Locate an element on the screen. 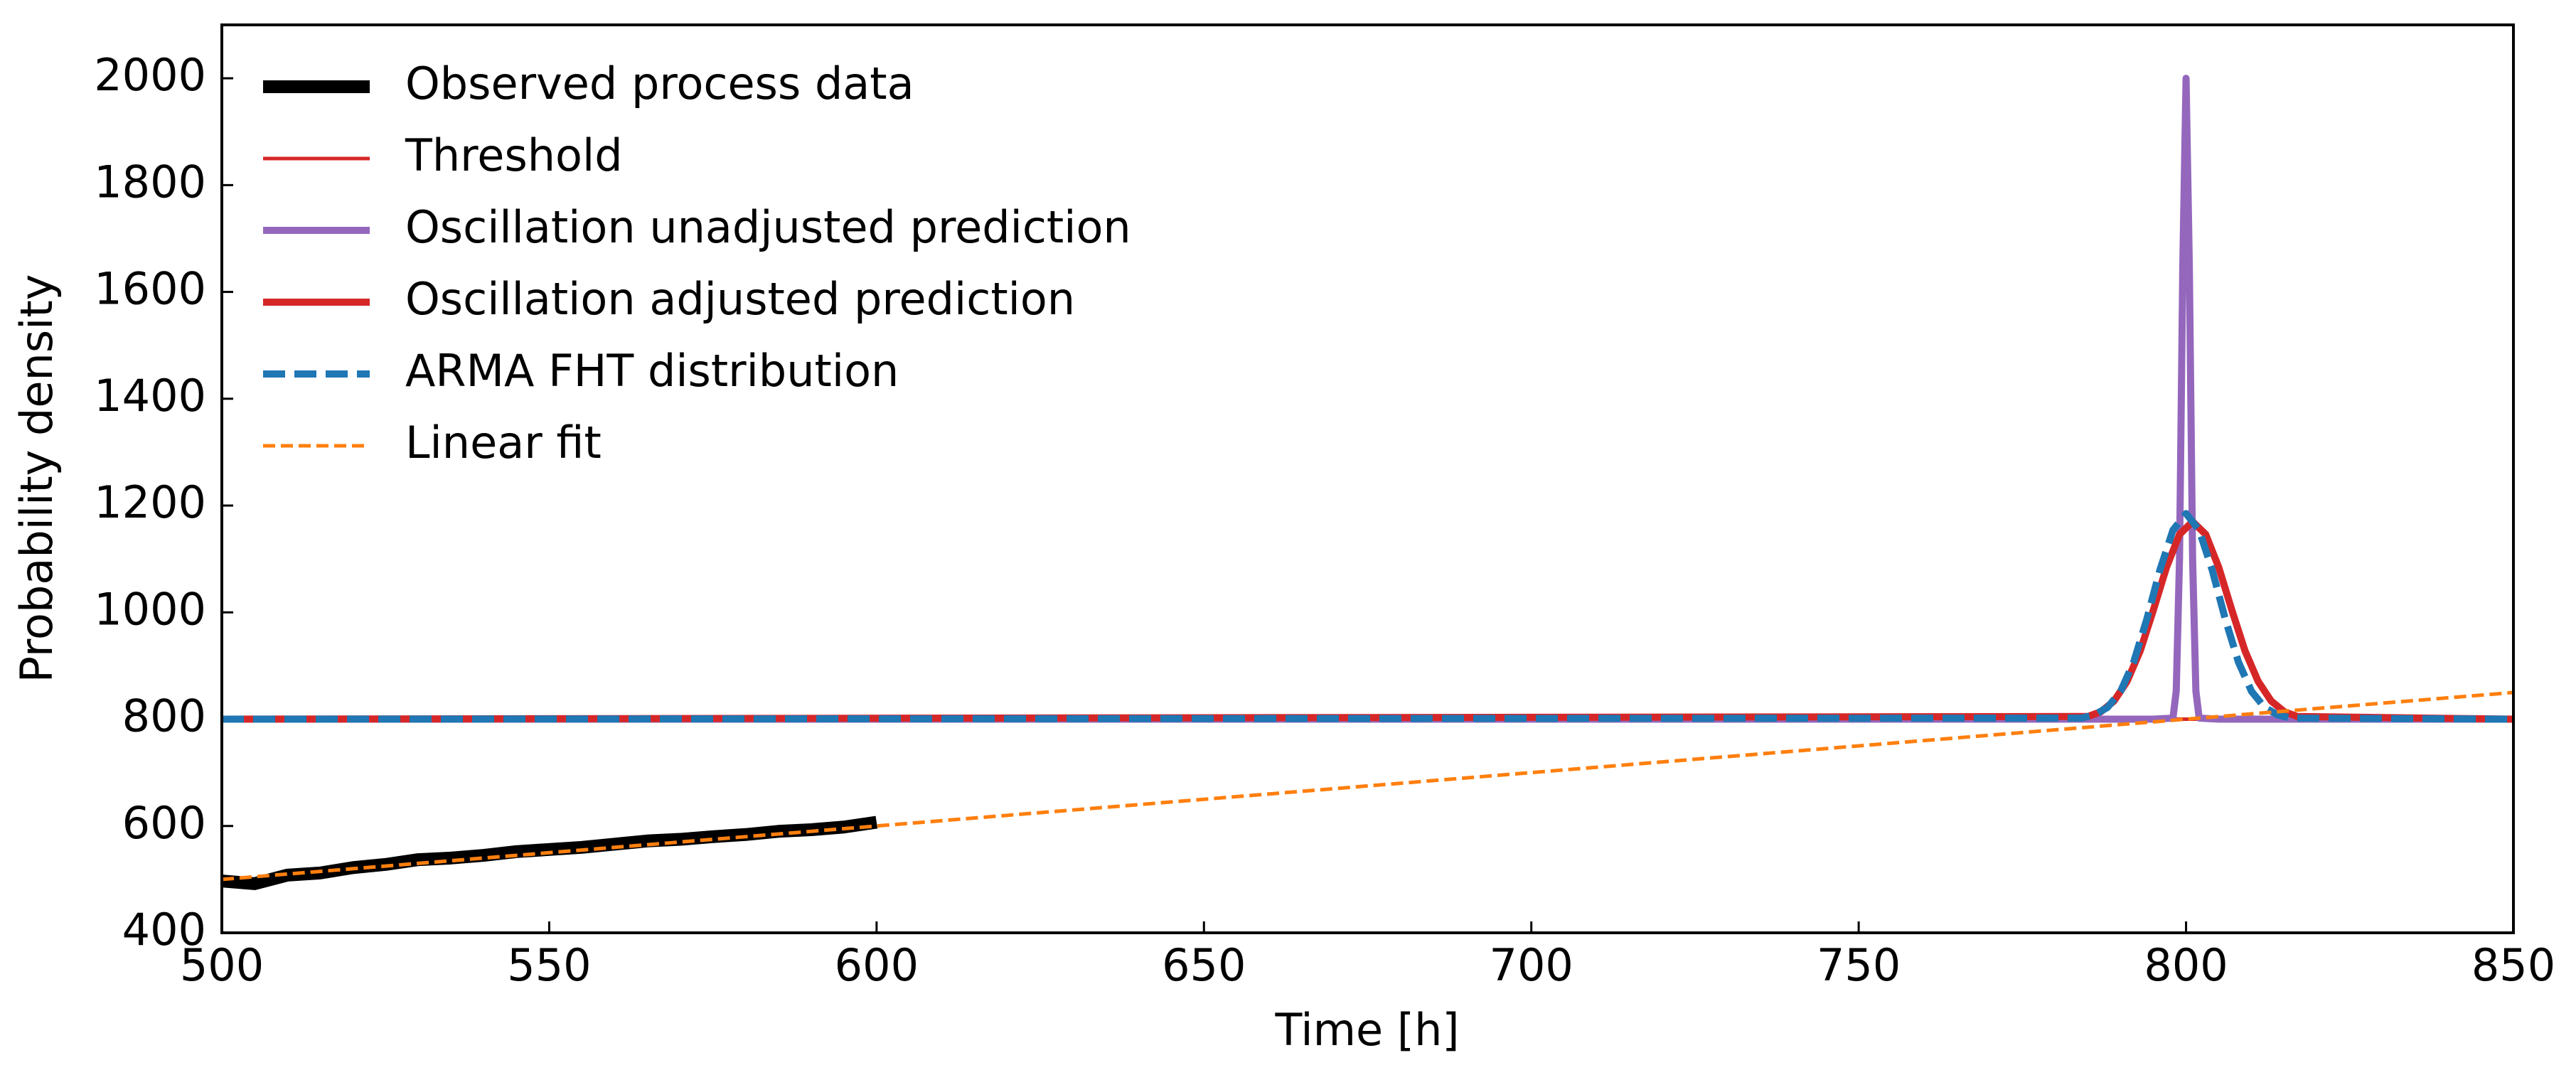 The height and width of the screenshot is (1075, 2576). y-tick-label: 1600 is located at coordinates (150, 289).